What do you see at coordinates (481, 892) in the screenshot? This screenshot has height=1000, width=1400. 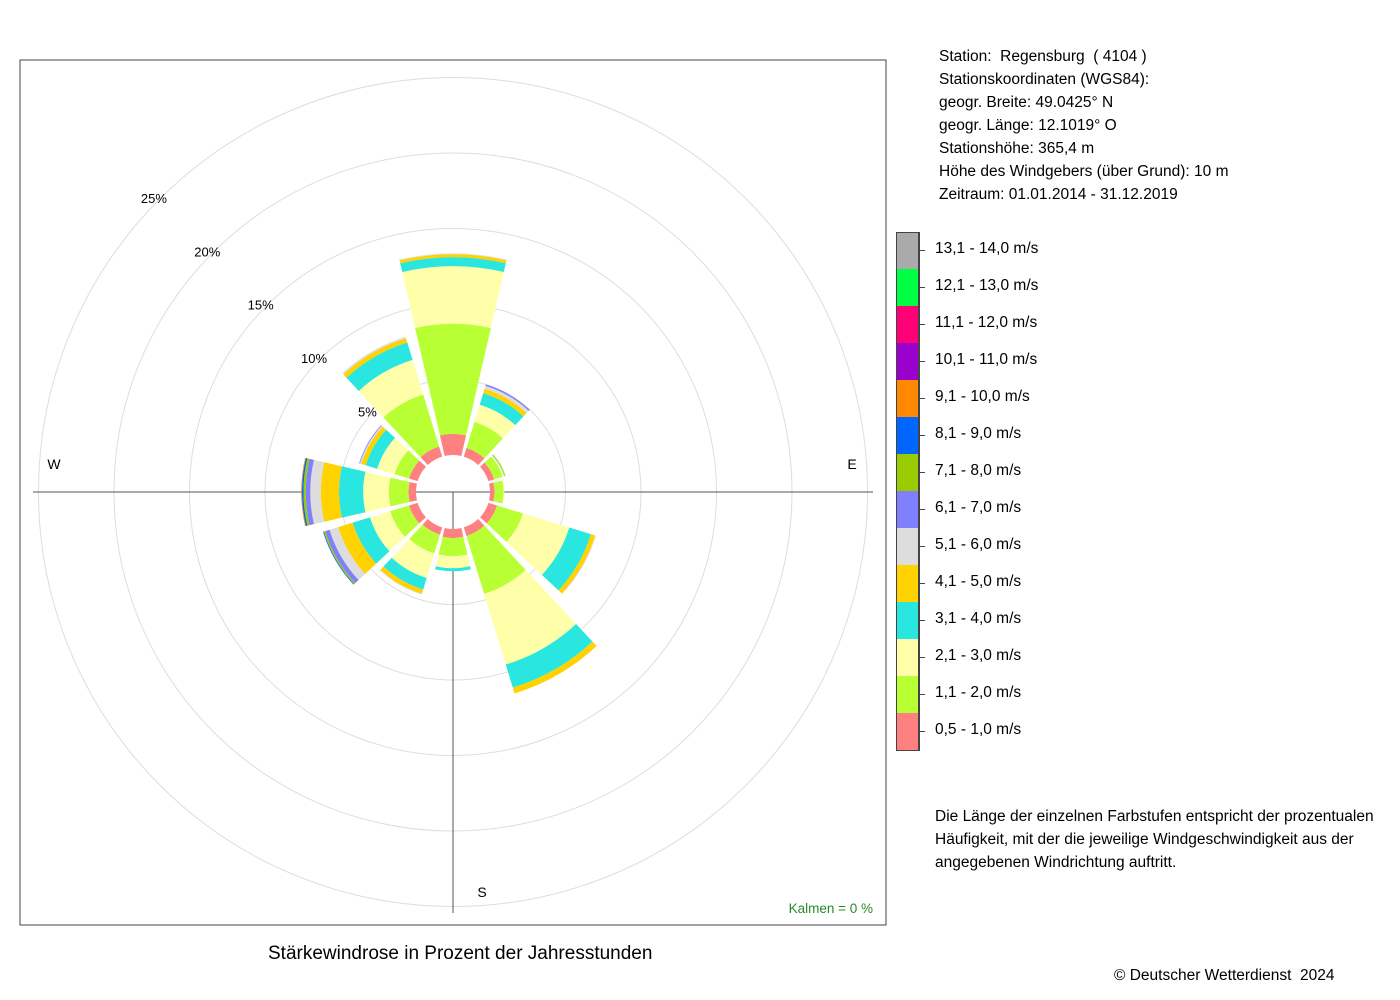 I see `direction-label-S: S` at bounding box center [481, 892].